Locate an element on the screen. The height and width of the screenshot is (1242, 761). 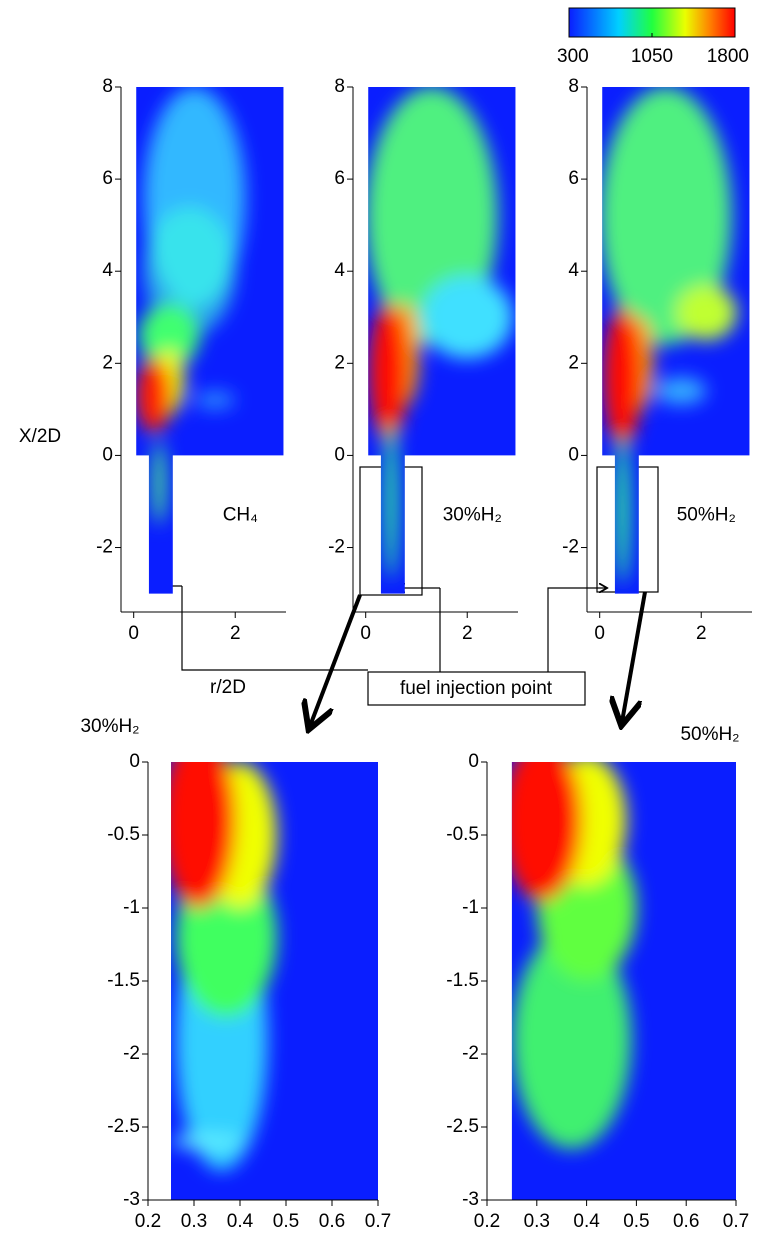
colorbar is located at coordinates (652, 22).